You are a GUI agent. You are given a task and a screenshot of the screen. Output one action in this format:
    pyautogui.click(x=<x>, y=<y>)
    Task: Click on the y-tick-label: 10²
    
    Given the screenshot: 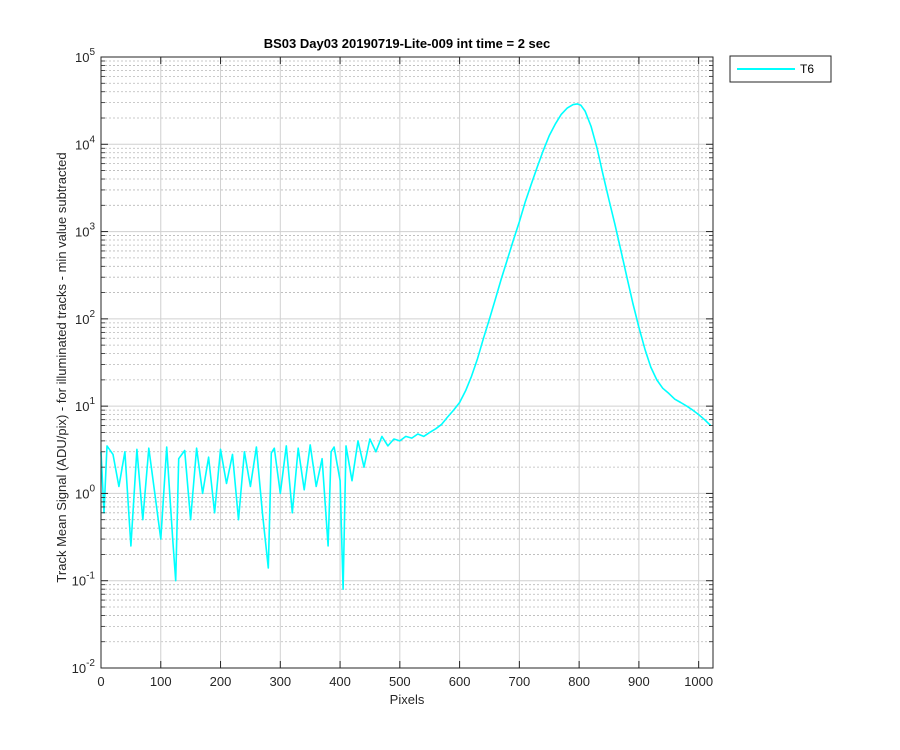 What is the action you would take?
    pyautogui.click(x=85, y=318)
    